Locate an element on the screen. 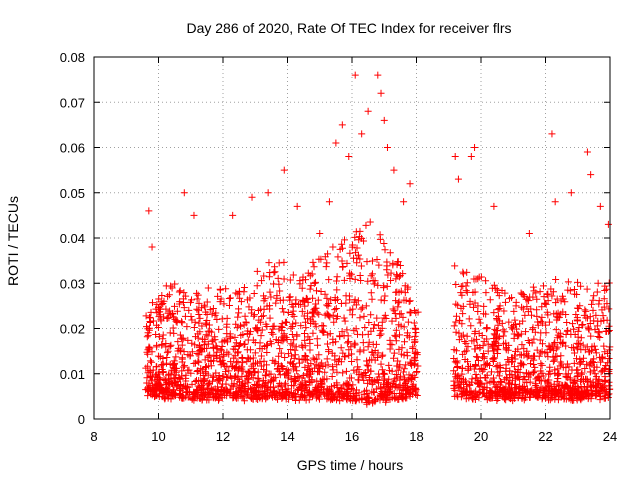  x-tick-label: 20 is located at coordinates (481, 436).